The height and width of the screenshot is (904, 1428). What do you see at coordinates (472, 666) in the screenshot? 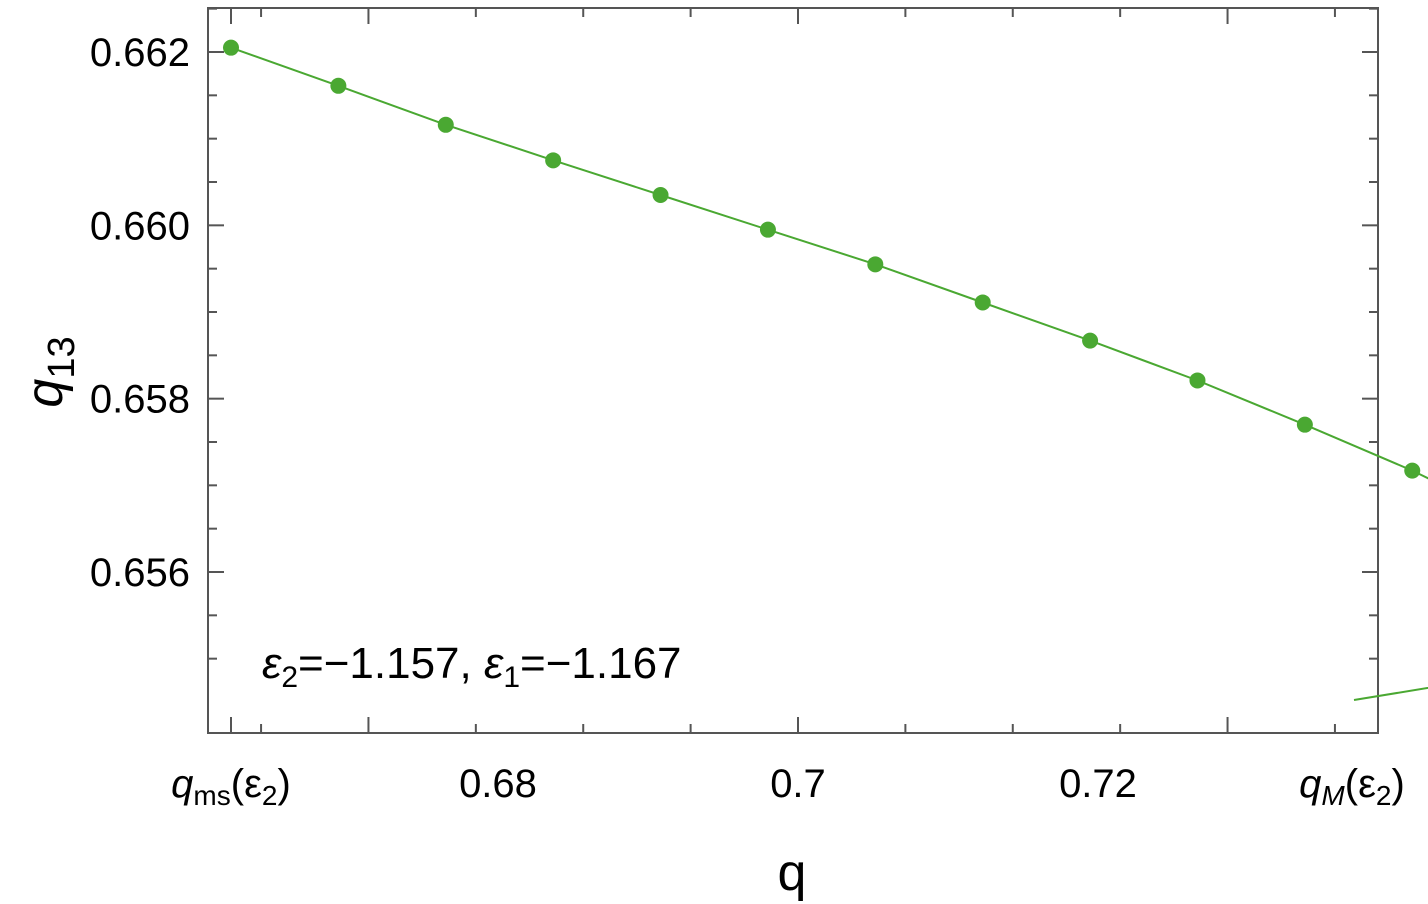
I see `annotation: ε2=−1.157, ε1=−1.167` at bounding box center [472, 666].